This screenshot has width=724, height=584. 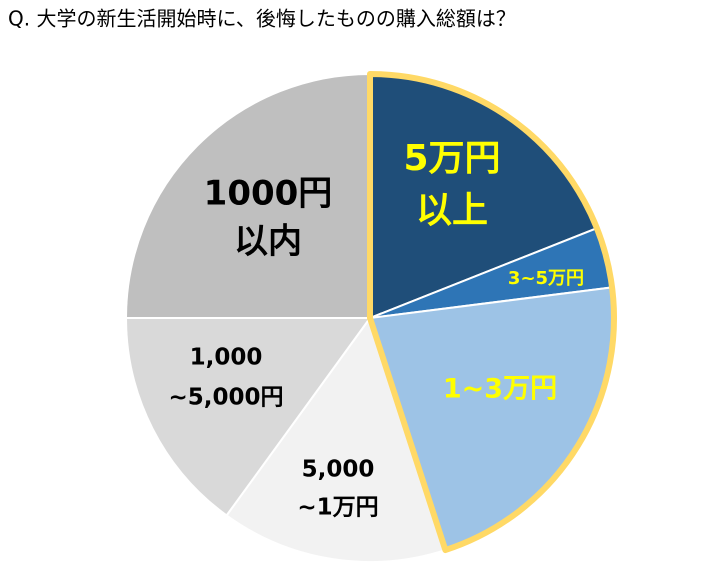 I want to click on slice-label: 1,000, so click(x=226, y=358).